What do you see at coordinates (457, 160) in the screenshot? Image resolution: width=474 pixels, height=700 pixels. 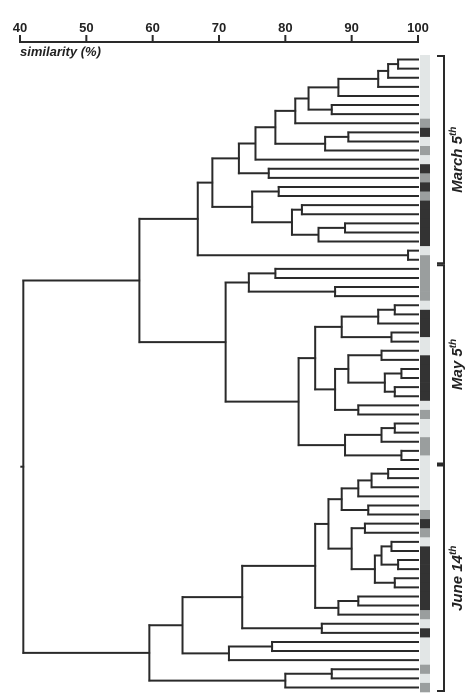 I see `group-label-march: March 5th` at bounding box center [457, 160].